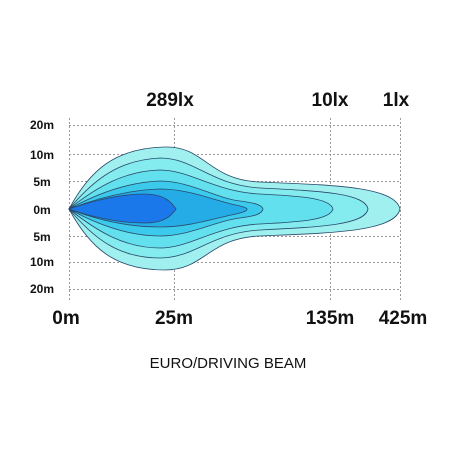  What do you see at coordinates (228, 363) in the screenshot?
I see `chart-title: EURO/DRIVING BEAM` at bounding box center [228, 363].